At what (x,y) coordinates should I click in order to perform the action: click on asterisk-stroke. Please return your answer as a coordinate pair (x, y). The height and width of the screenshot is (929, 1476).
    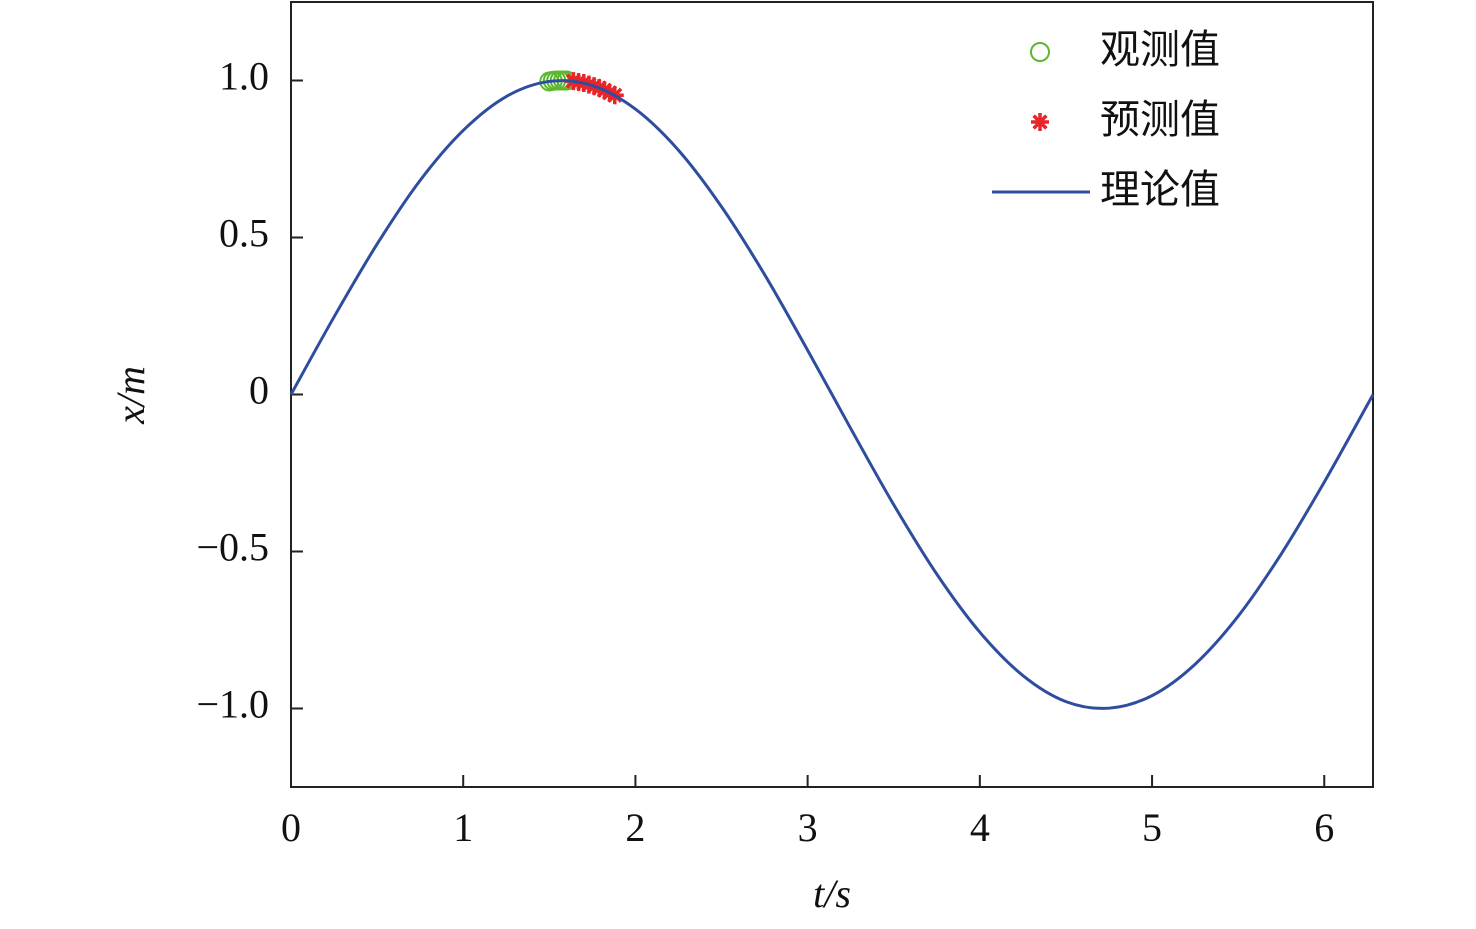
    Looking at the image, I should click on (1040, 122).